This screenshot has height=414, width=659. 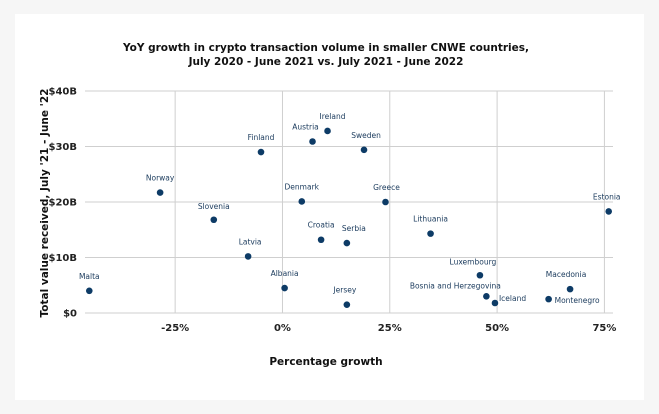 I want to click on point-albania, so click(x=284, y=288).